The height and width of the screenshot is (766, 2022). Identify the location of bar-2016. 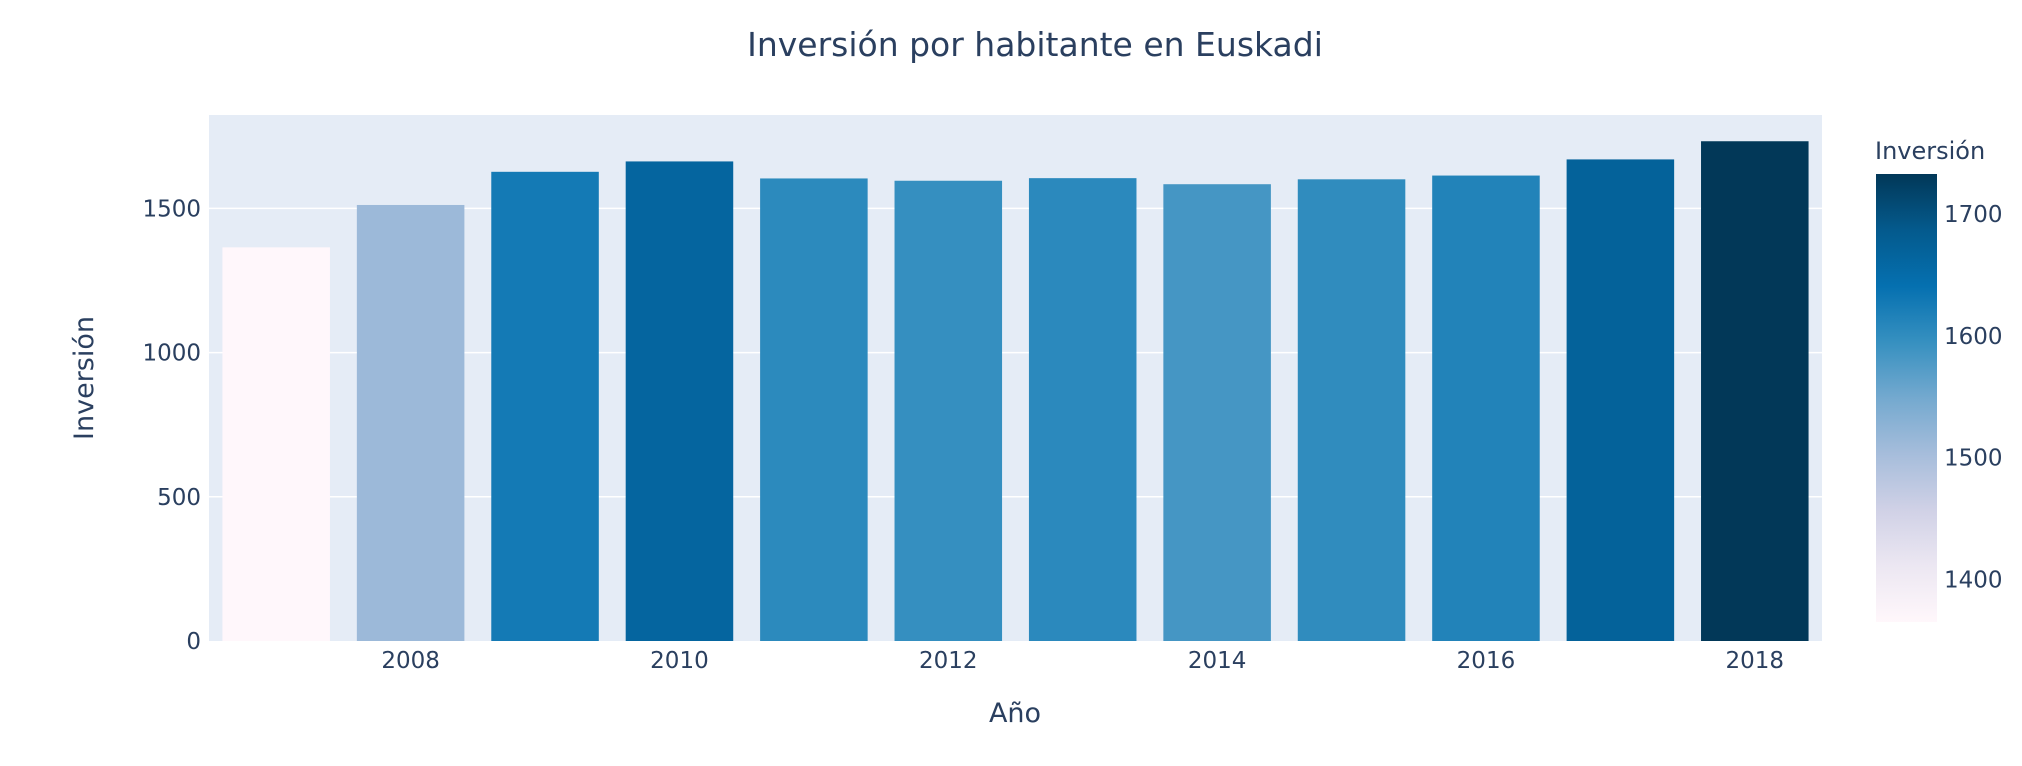
(1486, 408).